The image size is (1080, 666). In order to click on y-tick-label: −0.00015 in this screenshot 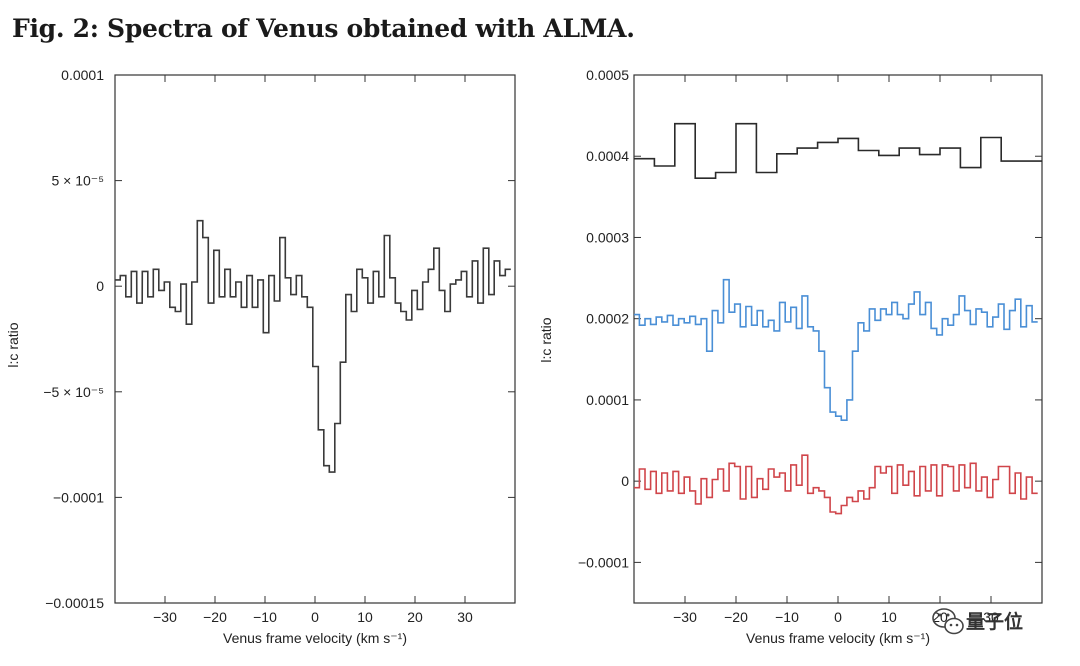, I will do `click(74, 603)`.